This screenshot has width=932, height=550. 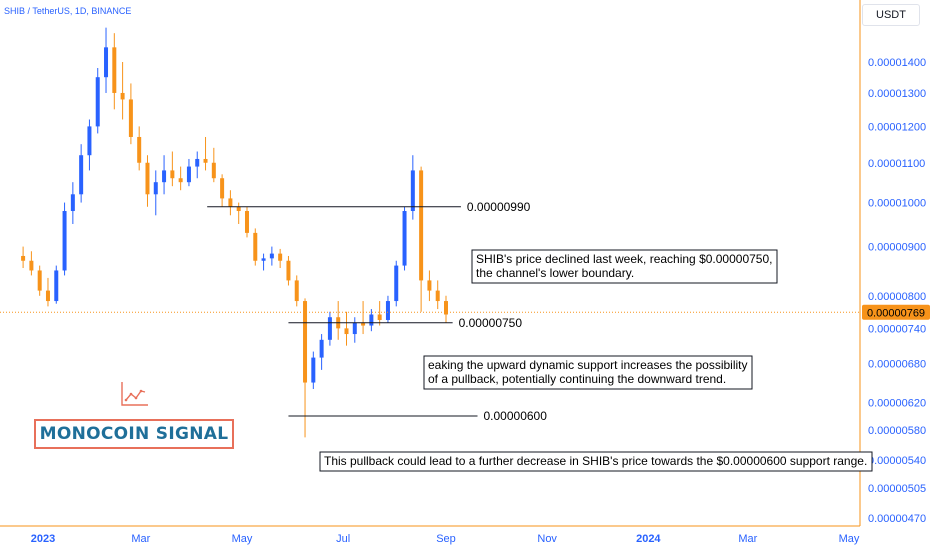 I want to click on price-tick-label: 0.00000470, so click(x=897, y=519).